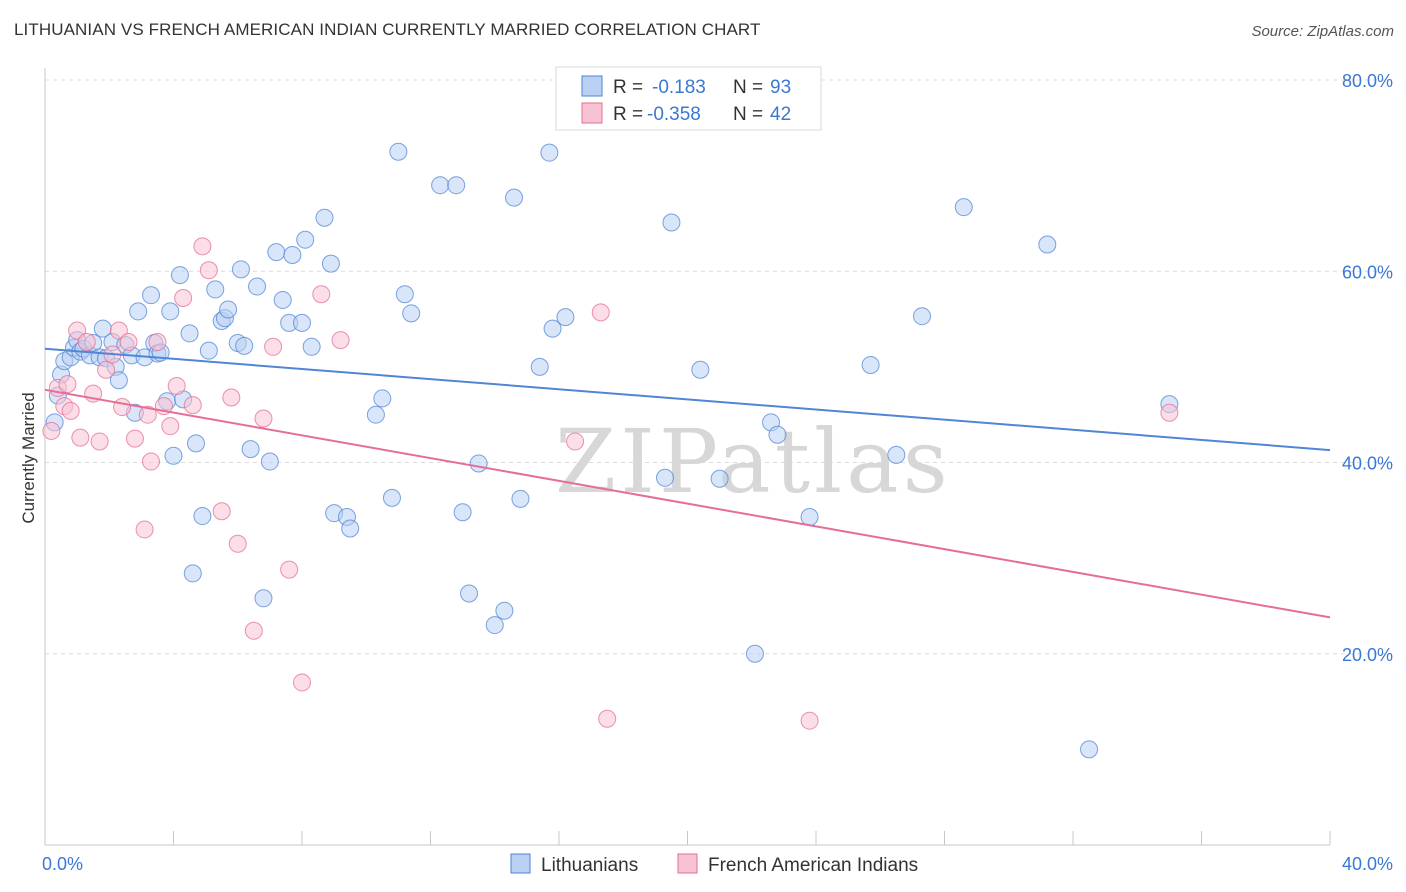 This screenshot has height=892, width=1406. What do you see at coordinates (628, 114) in the screenshot?
I see `legend-r-label-1: R =` at bounding box center [628, 114].